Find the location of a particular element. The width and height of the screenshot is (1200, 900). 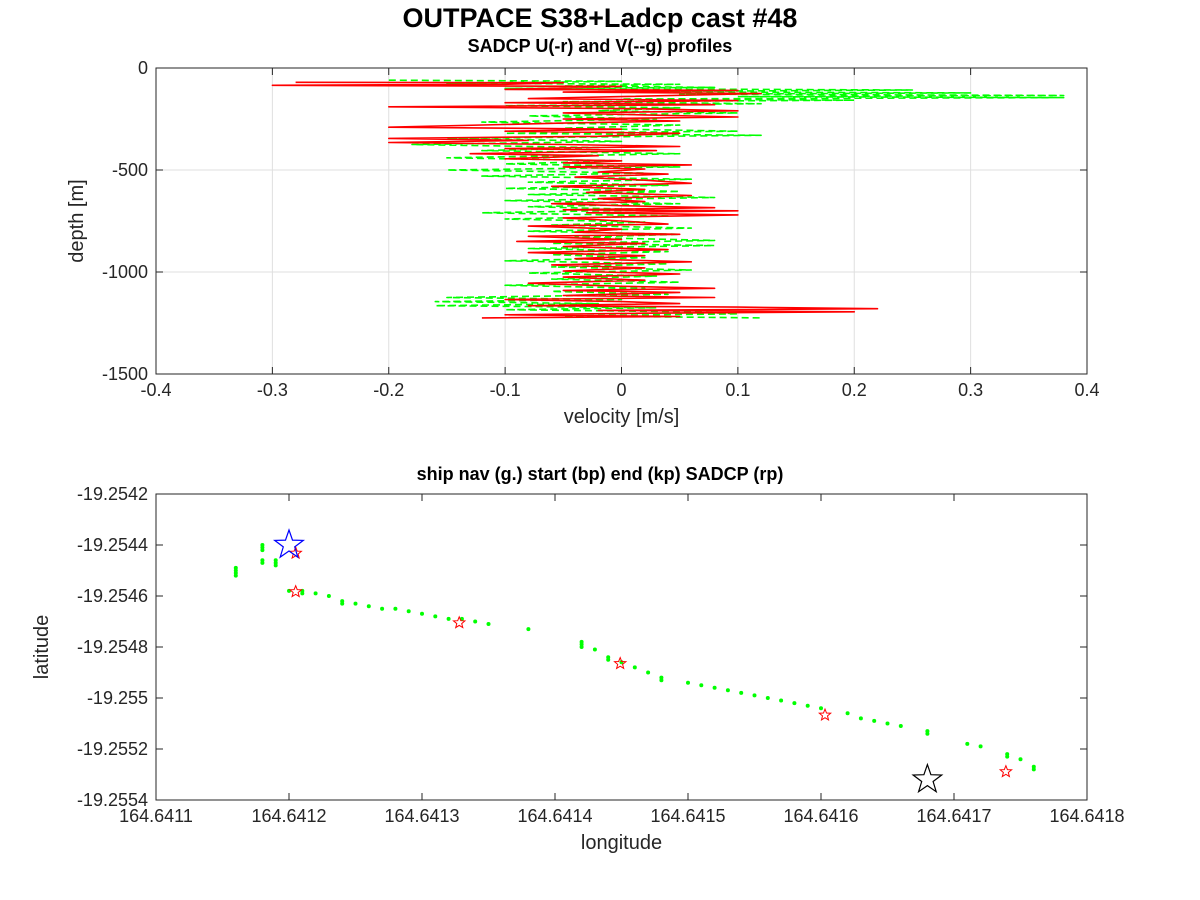

y-tick-label: -19.2546 is located at coordinates (112, 596).